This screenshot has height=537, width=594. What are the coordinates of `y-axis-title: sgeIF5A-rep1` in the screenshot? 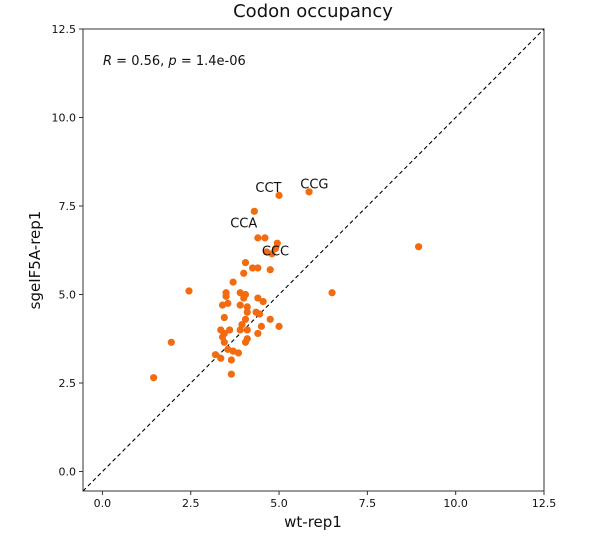 It's located at (35, 260).